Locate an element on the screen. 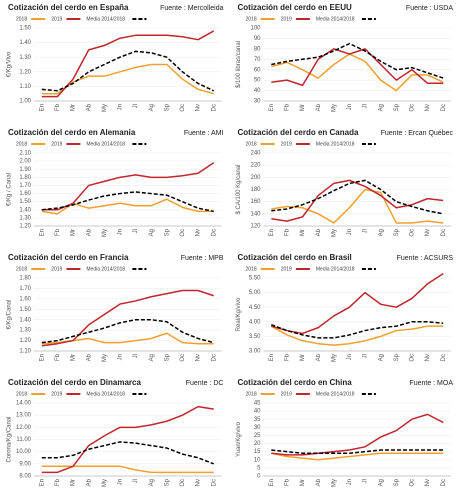  y-tick-label: 40 is located at coordinates (257, 91).